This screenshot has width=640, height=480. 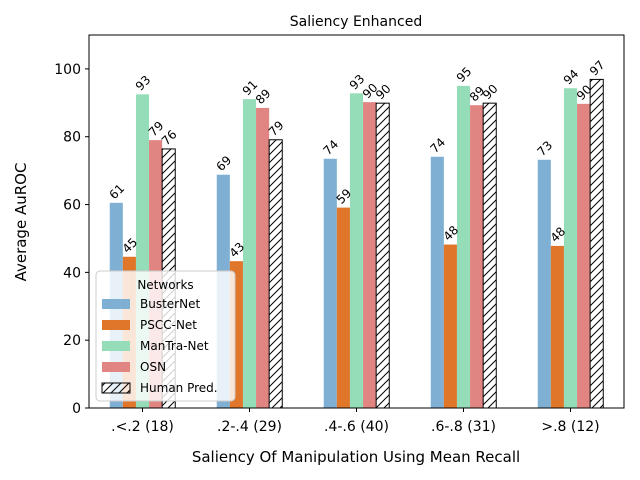 What do you see at coordinates (72, 206) in the screenshot?
I see `y-tick-label: 60` at bounding box center [72, 206].